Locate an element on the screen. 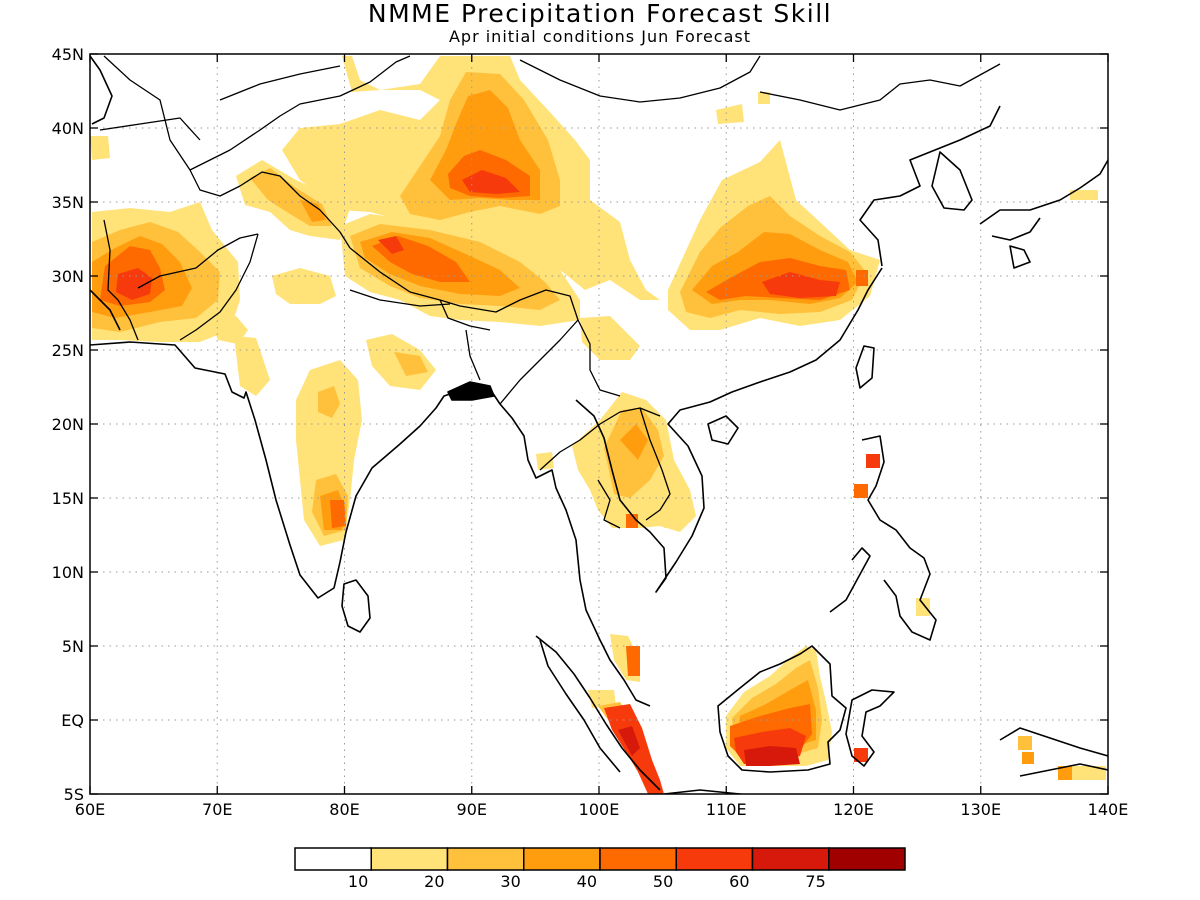 This screenshot has width=1200, height=900. y-tick-label: 15N is located at coordinates (68, 498).